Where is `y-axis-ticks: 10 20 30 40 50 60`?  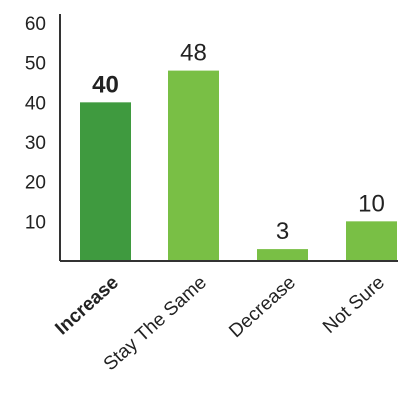
y-axis-ticks: 10 20 30 40 50 60 is located at coordinates (35, 123).